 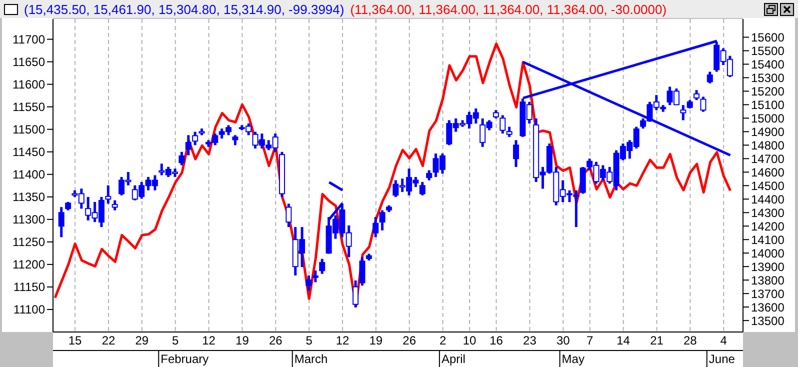 What do you see at coordinates (768, 37) in the screenshot?
I see `y2-tick-label: 15600` at bounding box center [768, 37].